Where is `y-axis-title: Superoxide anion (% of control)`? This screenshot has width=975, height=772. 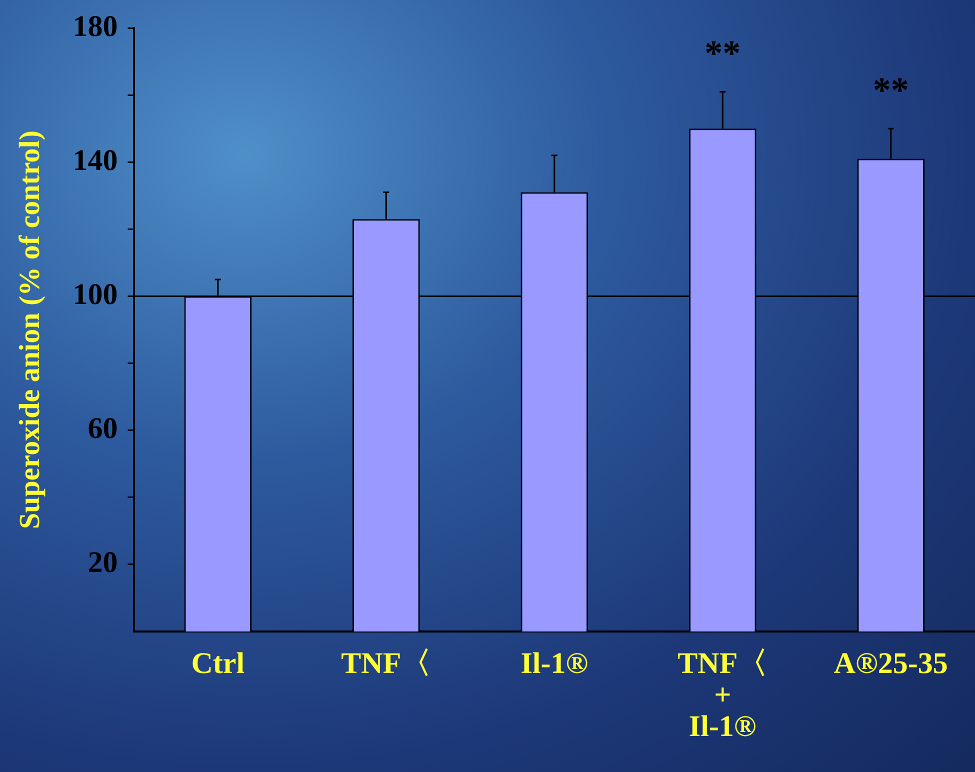
y-axis-title: Superoxide anion (% of control) is located at coordinates (30, 330).